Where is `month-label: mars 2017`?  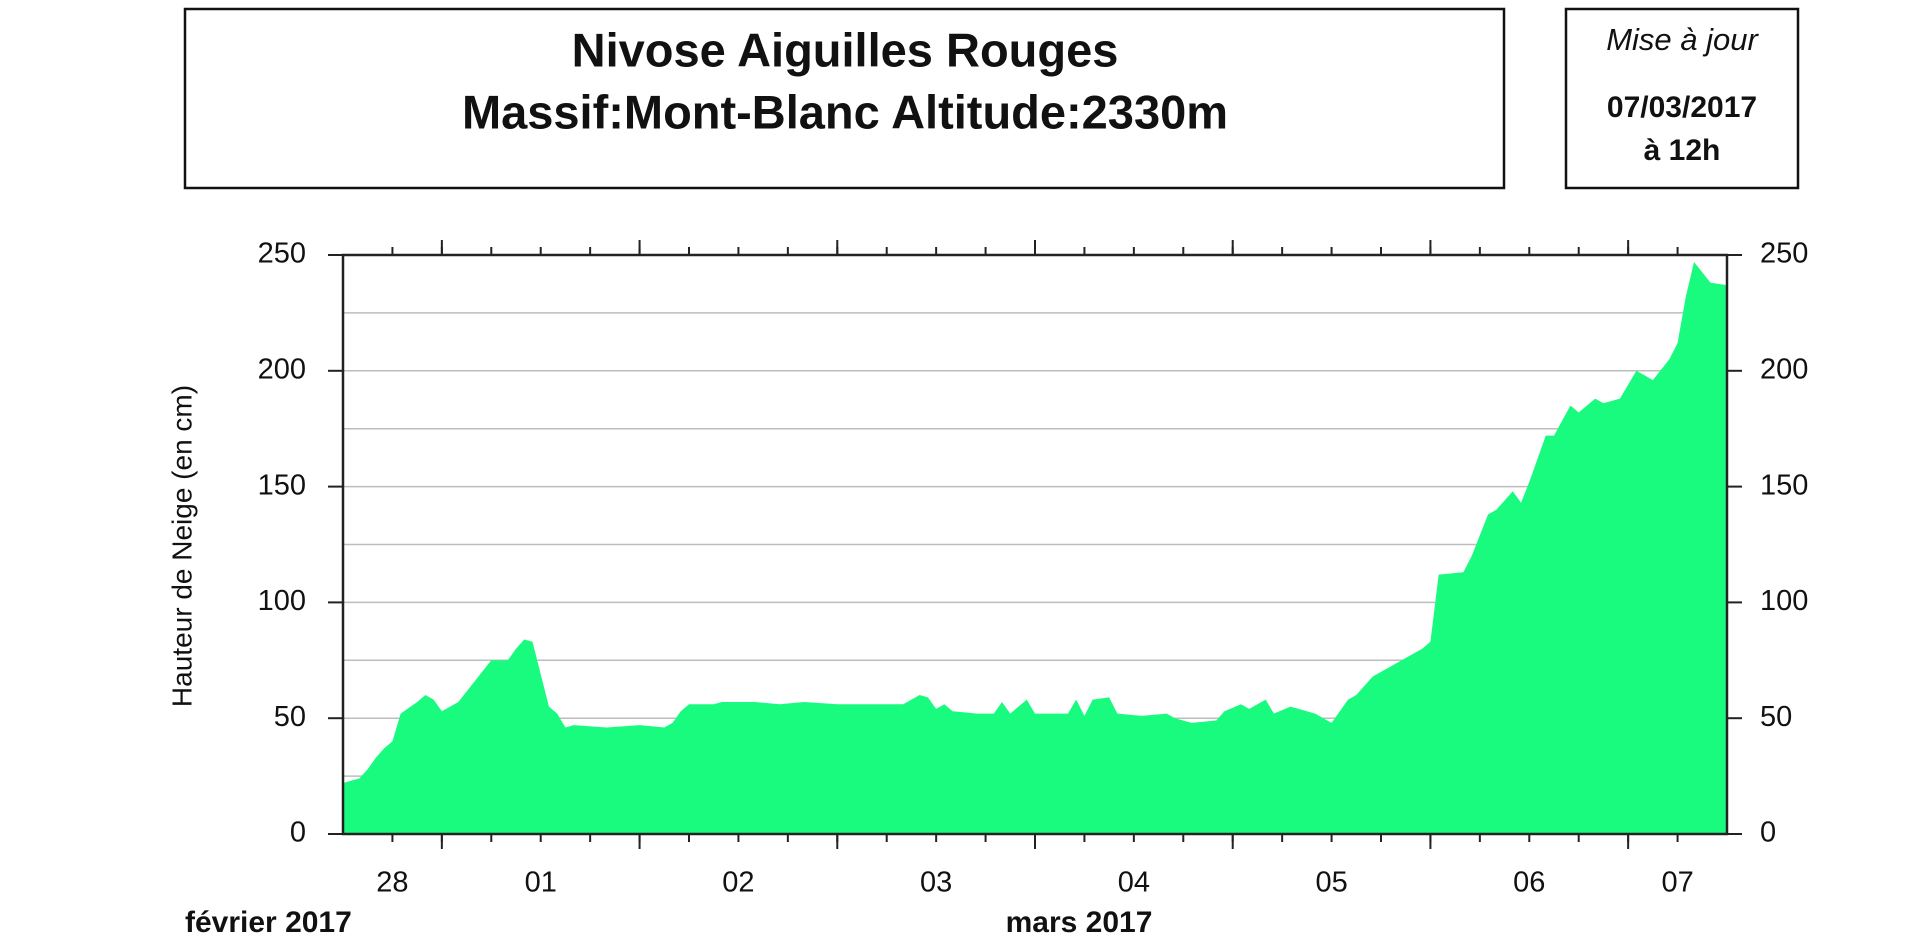 month-label: mars 2017 is located at coordinates (1079, 922).